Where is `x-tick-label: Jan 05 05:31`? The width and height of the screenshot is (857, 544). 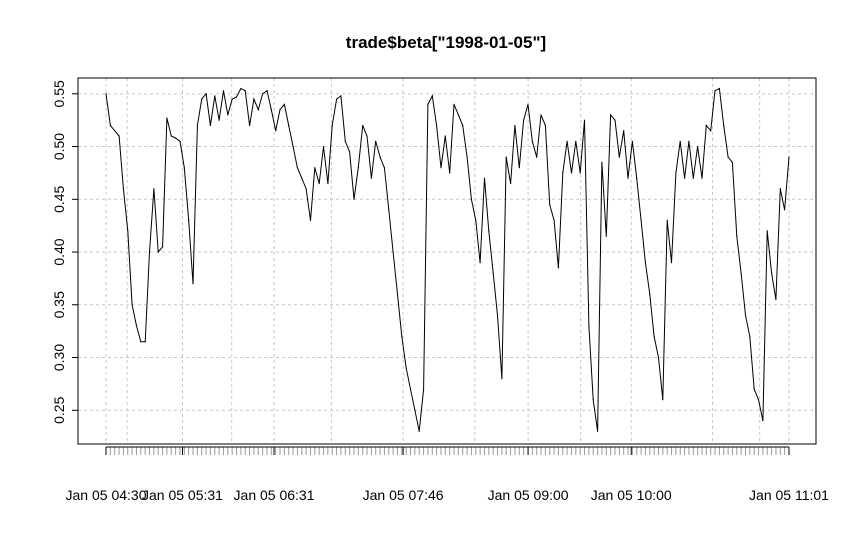
x-tick-label: Jan 05 05:31 is located at coordinates (182, 495).